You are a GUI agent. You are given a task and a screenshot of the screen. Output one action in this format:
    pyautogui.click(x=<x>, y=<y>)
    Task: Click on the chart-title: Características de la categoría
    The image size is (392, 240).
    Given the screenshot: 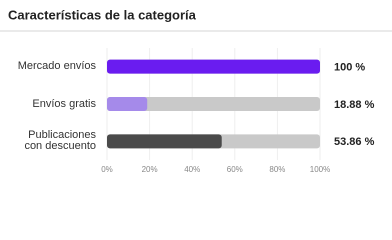 What is the action you would take?
    pyautogui.click(x=102, y=14)
    